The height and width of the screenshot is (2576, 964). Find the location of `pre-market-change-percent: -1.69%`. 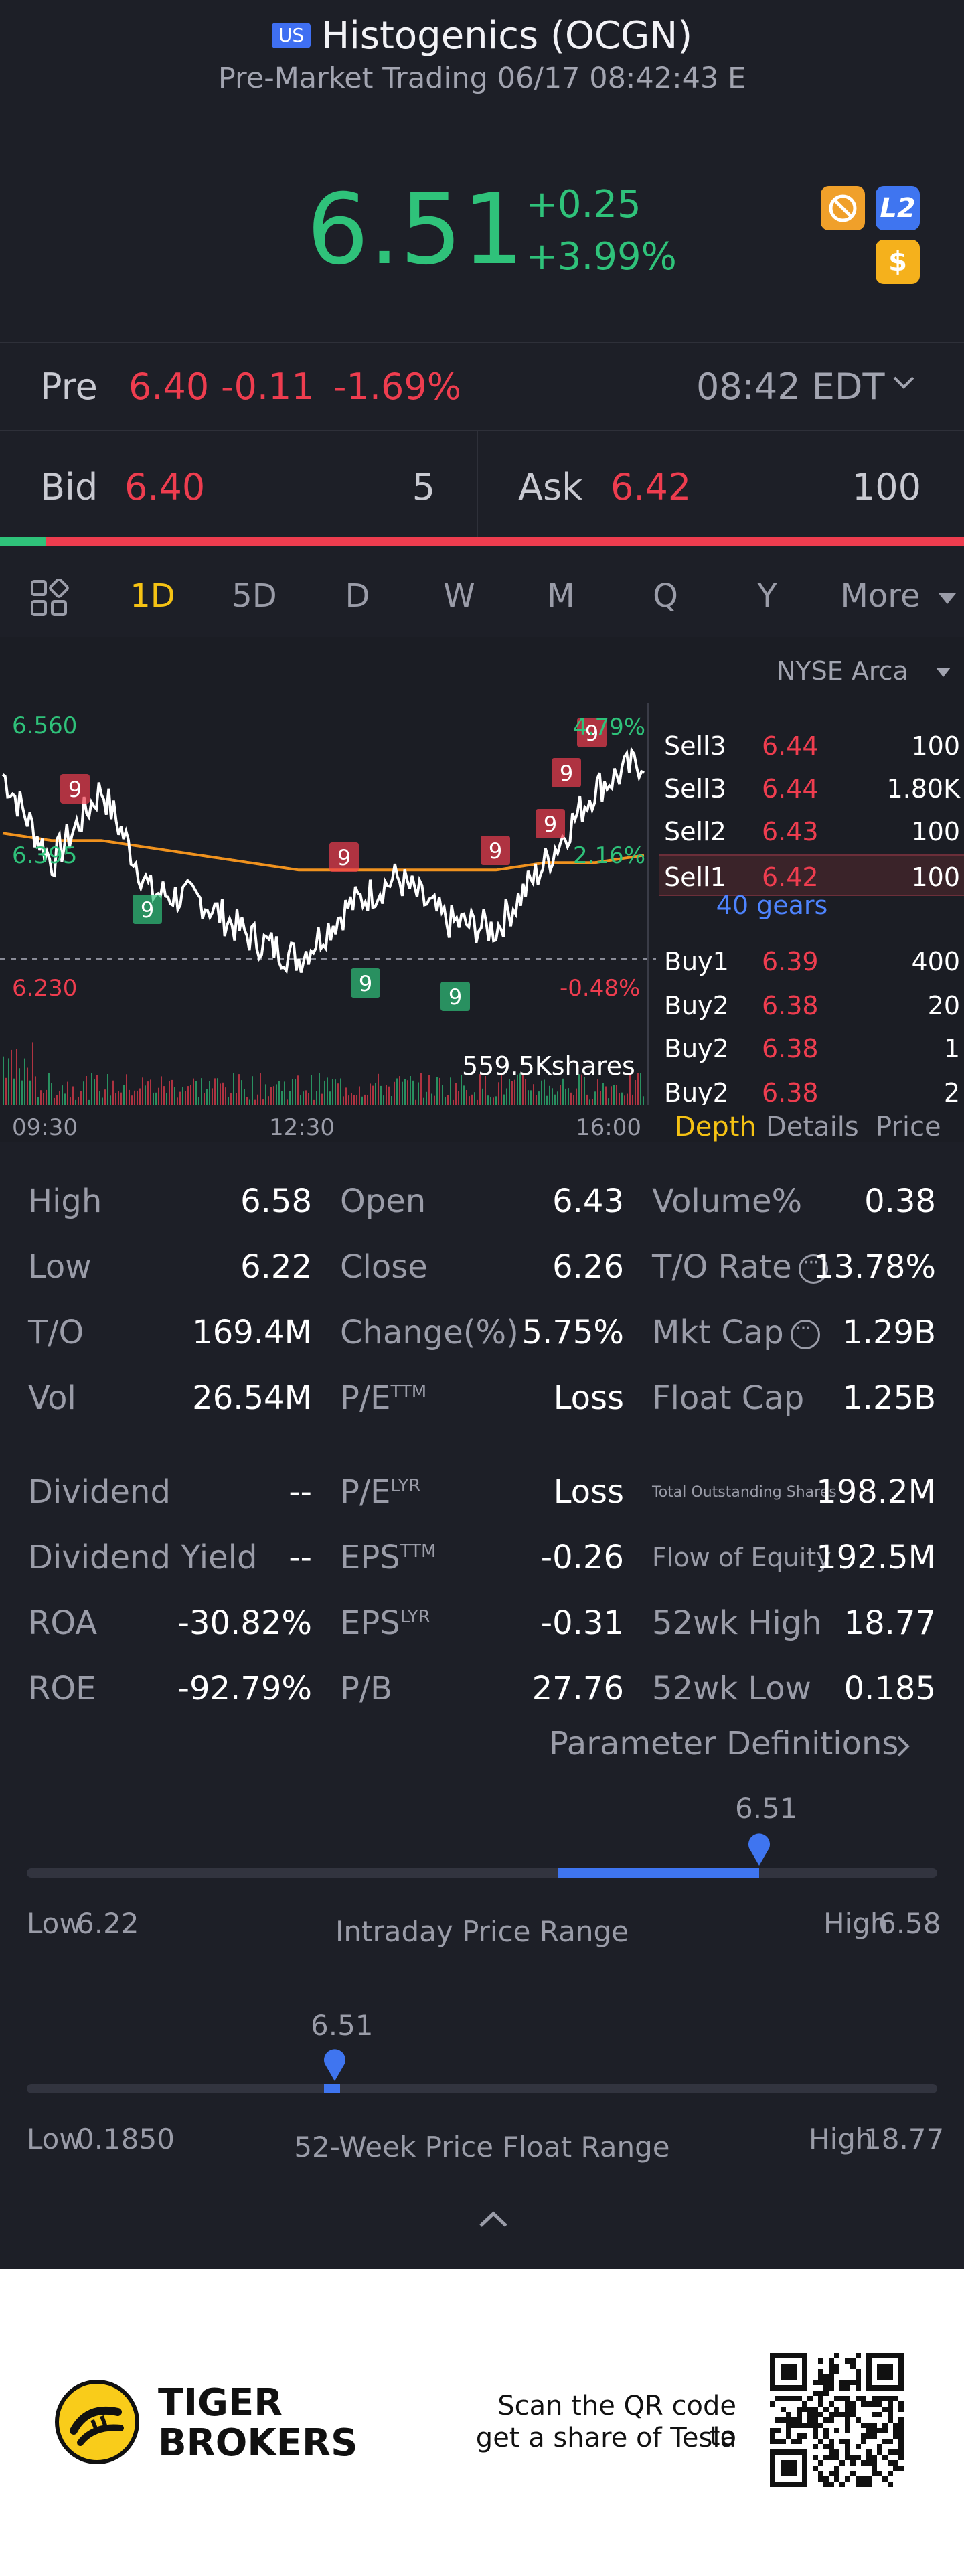

pre-market-change-percent: -1.69% is located at coordinates (397, 387).